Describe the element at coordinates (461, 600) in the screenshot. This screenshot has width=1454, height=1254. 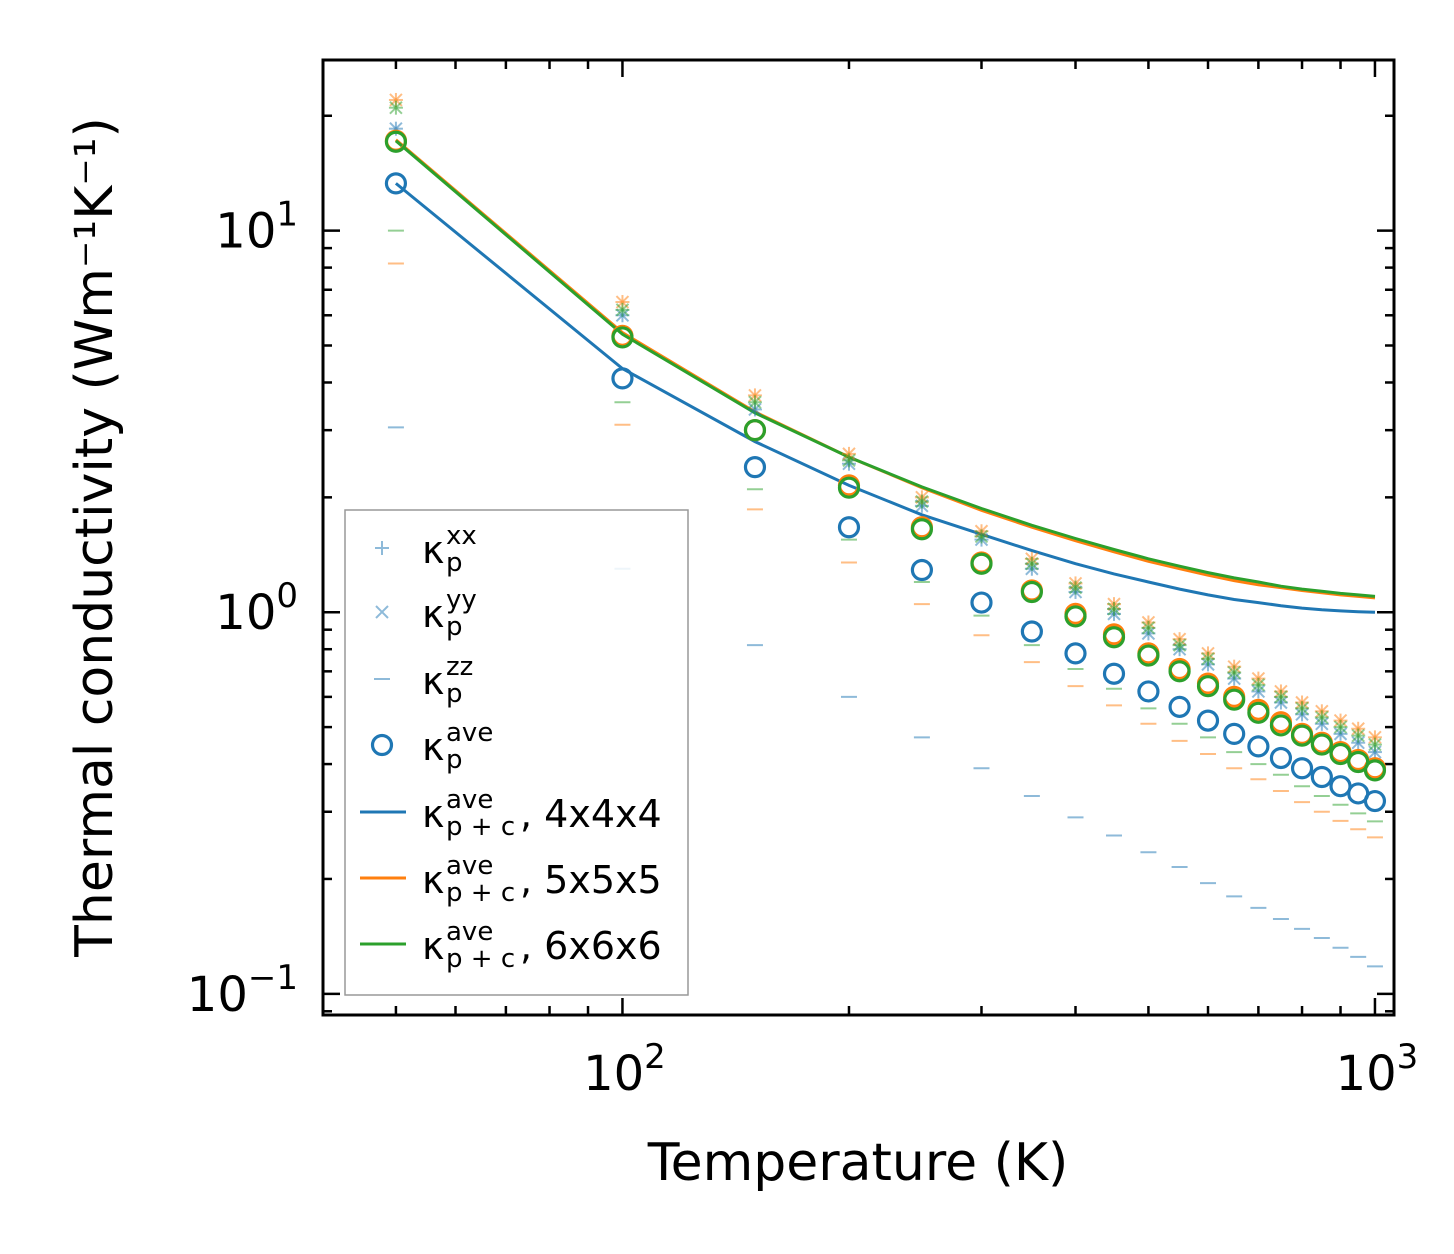
I see `legend-superscript: yy` at that location.